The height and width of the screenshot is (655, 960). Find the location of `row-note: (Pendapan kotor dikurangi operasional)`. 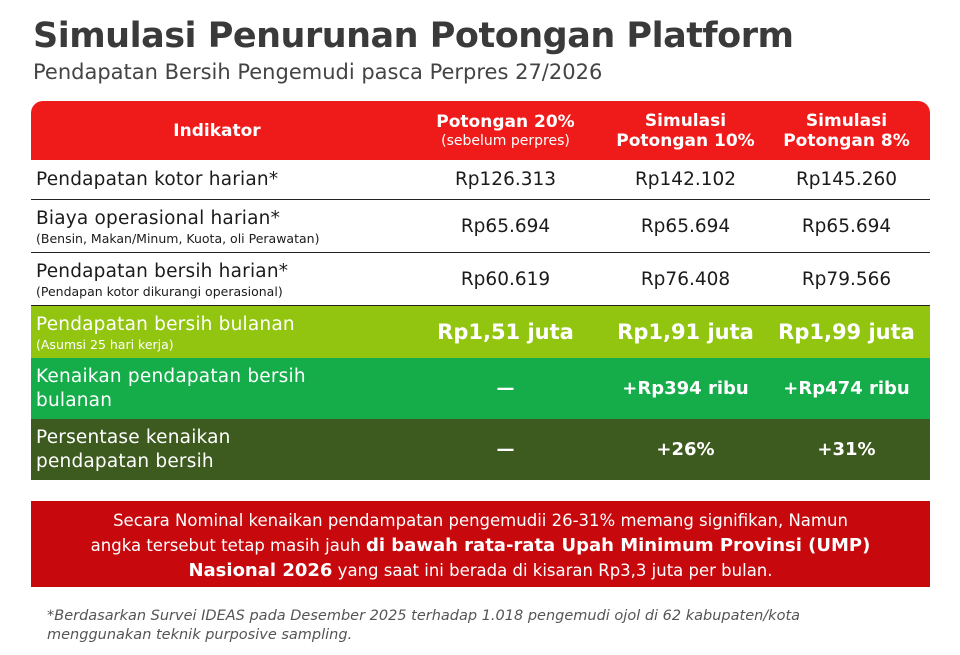

row-note: (Pendapan kotor dikurangi operasional) is located at coordinates (159, 291).